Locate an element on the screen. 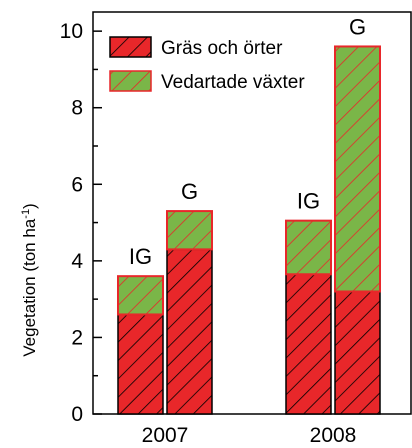 This screenshot has height=448, width=412. legend-swatch-woody is located at coordinates (130, 81).